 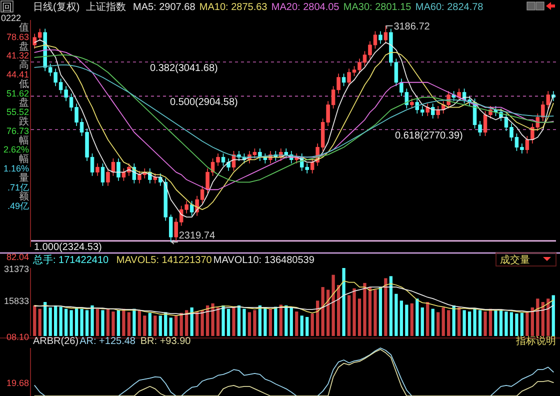 I want to click on ref-line-label: 0.618(2770.39), so click(x=429, y=136).